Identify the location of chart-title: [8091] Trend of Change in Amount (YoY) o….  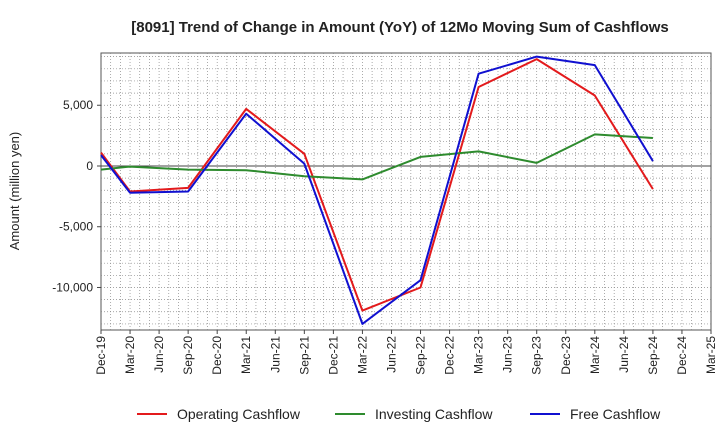
(400, 27).